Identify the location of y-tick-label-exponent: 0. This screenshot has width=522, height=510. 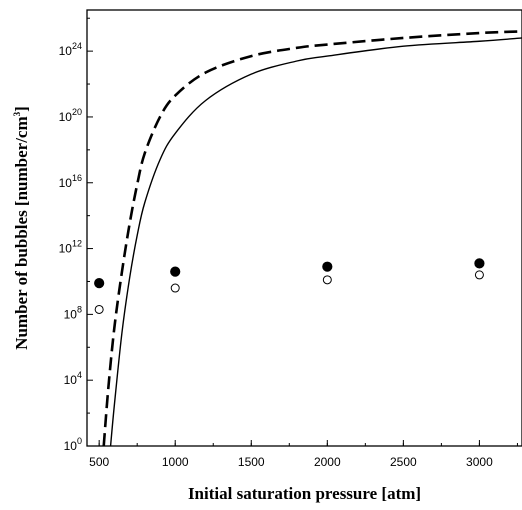
(79, 441).